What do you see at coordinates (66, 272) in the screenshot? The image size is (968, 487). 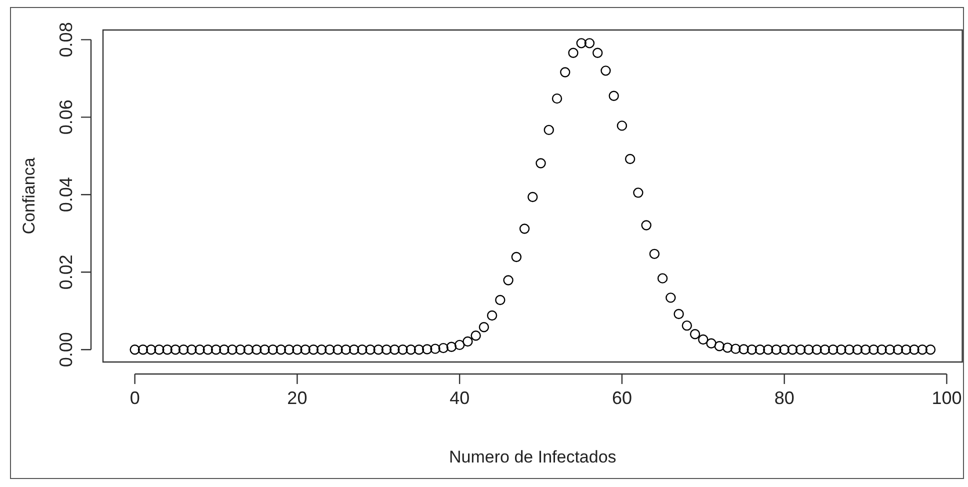 I see `y-tick-label: 0.02` at bounding box center [66, 272].